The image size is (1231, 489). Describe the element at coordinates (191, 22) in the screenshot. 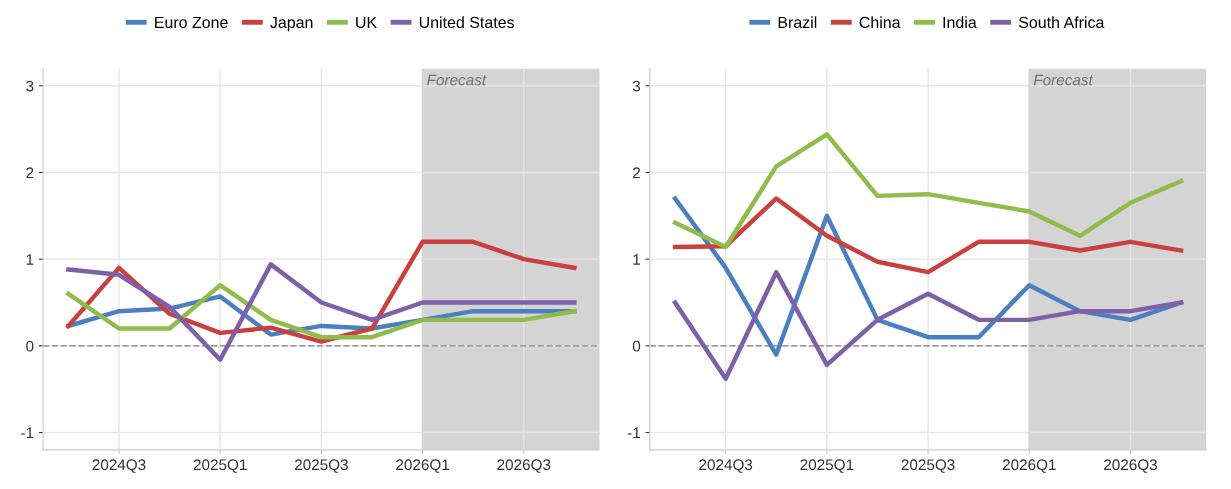

I see `legend-label: Euro Zone` at that location.